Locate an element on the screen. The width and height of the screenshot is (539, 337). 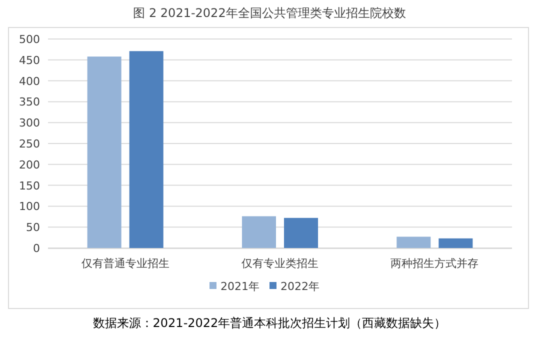
legend-label: 2021年 is located at coordinates (240, 286).